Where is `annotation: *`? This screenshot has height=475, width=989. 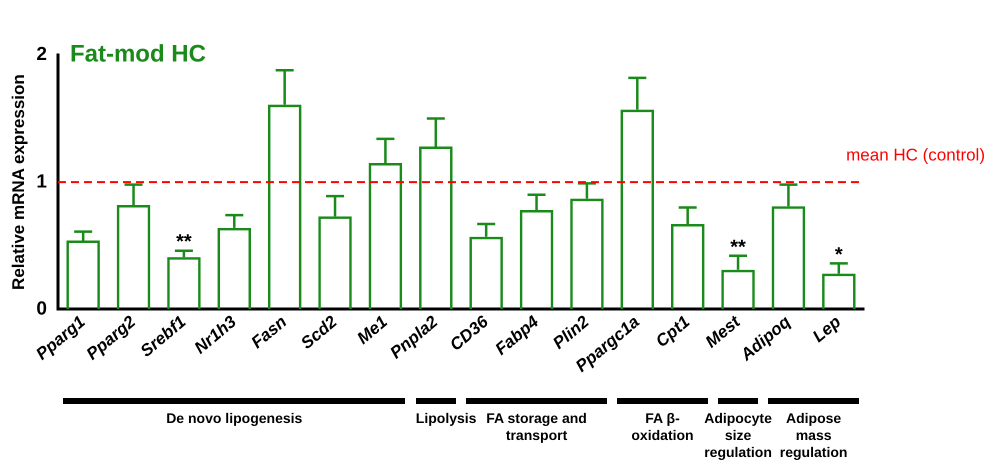
annotation: * is located at coordinates (838, 255).